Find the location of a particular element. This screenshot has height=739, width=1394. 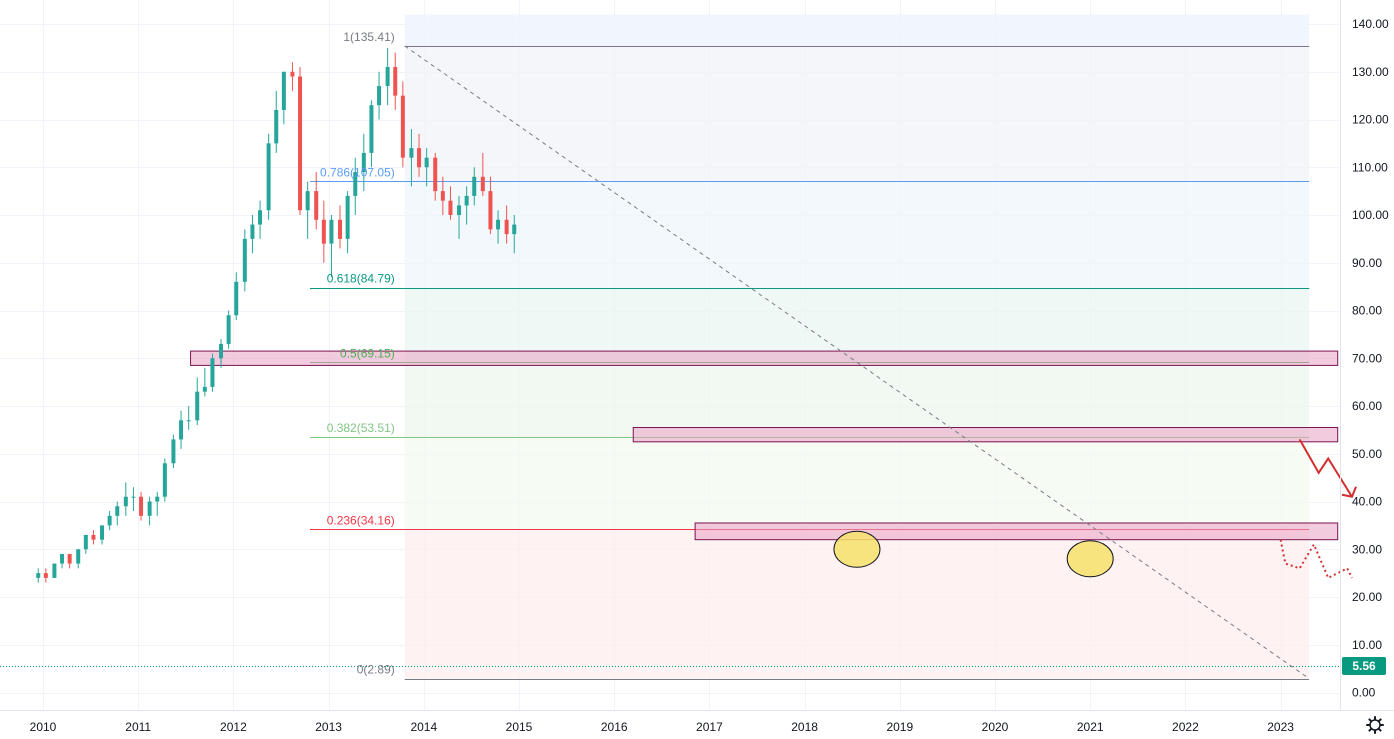

y-tick-label: 60.00 is located at coordinates (1367, 406).